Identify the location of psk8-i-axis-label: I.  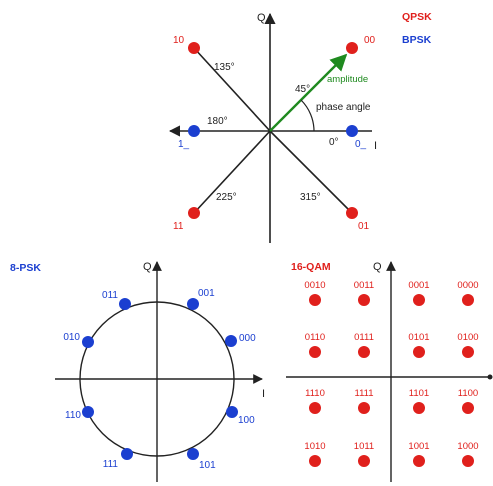
(263, 394).